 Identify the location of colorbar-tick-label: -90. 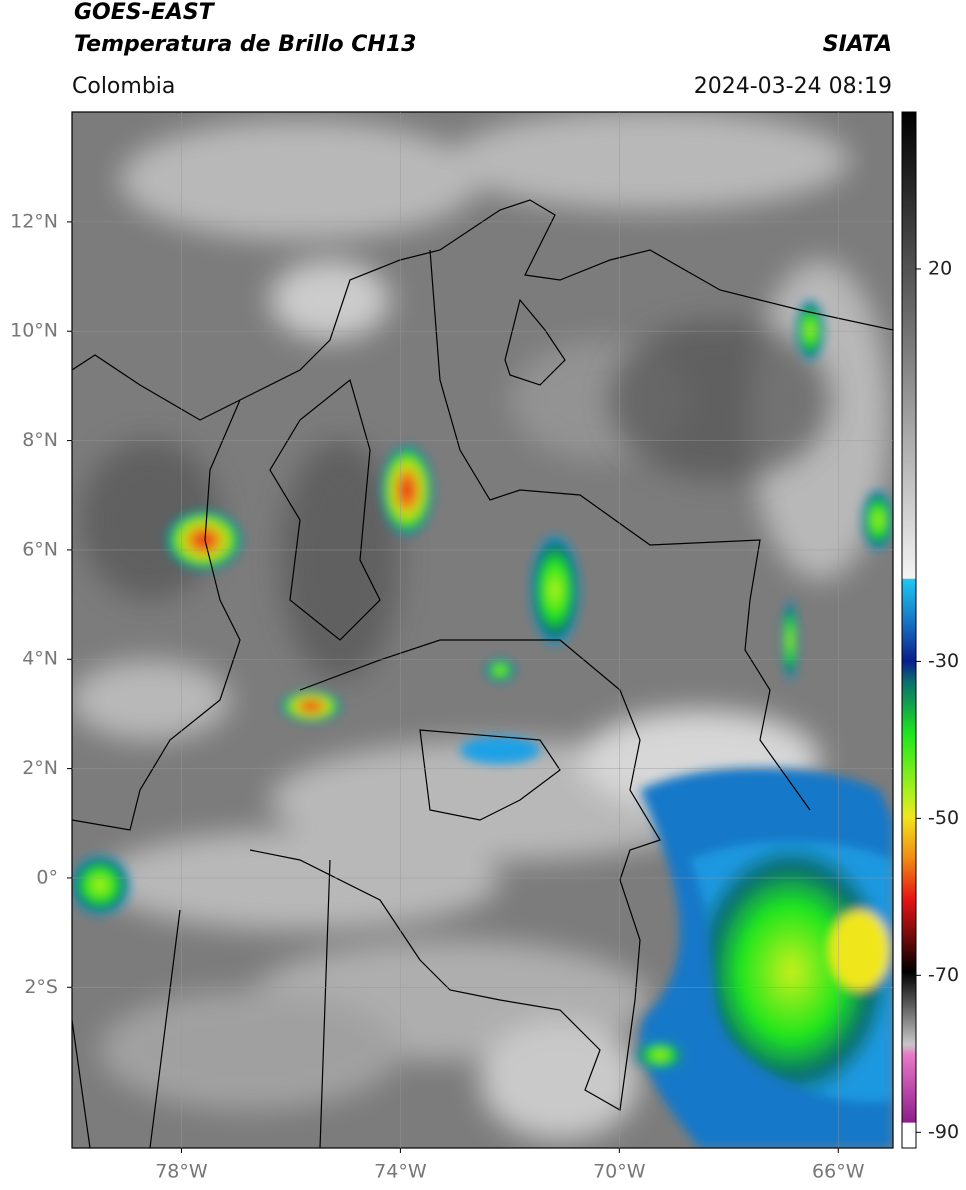
(943, 1132).